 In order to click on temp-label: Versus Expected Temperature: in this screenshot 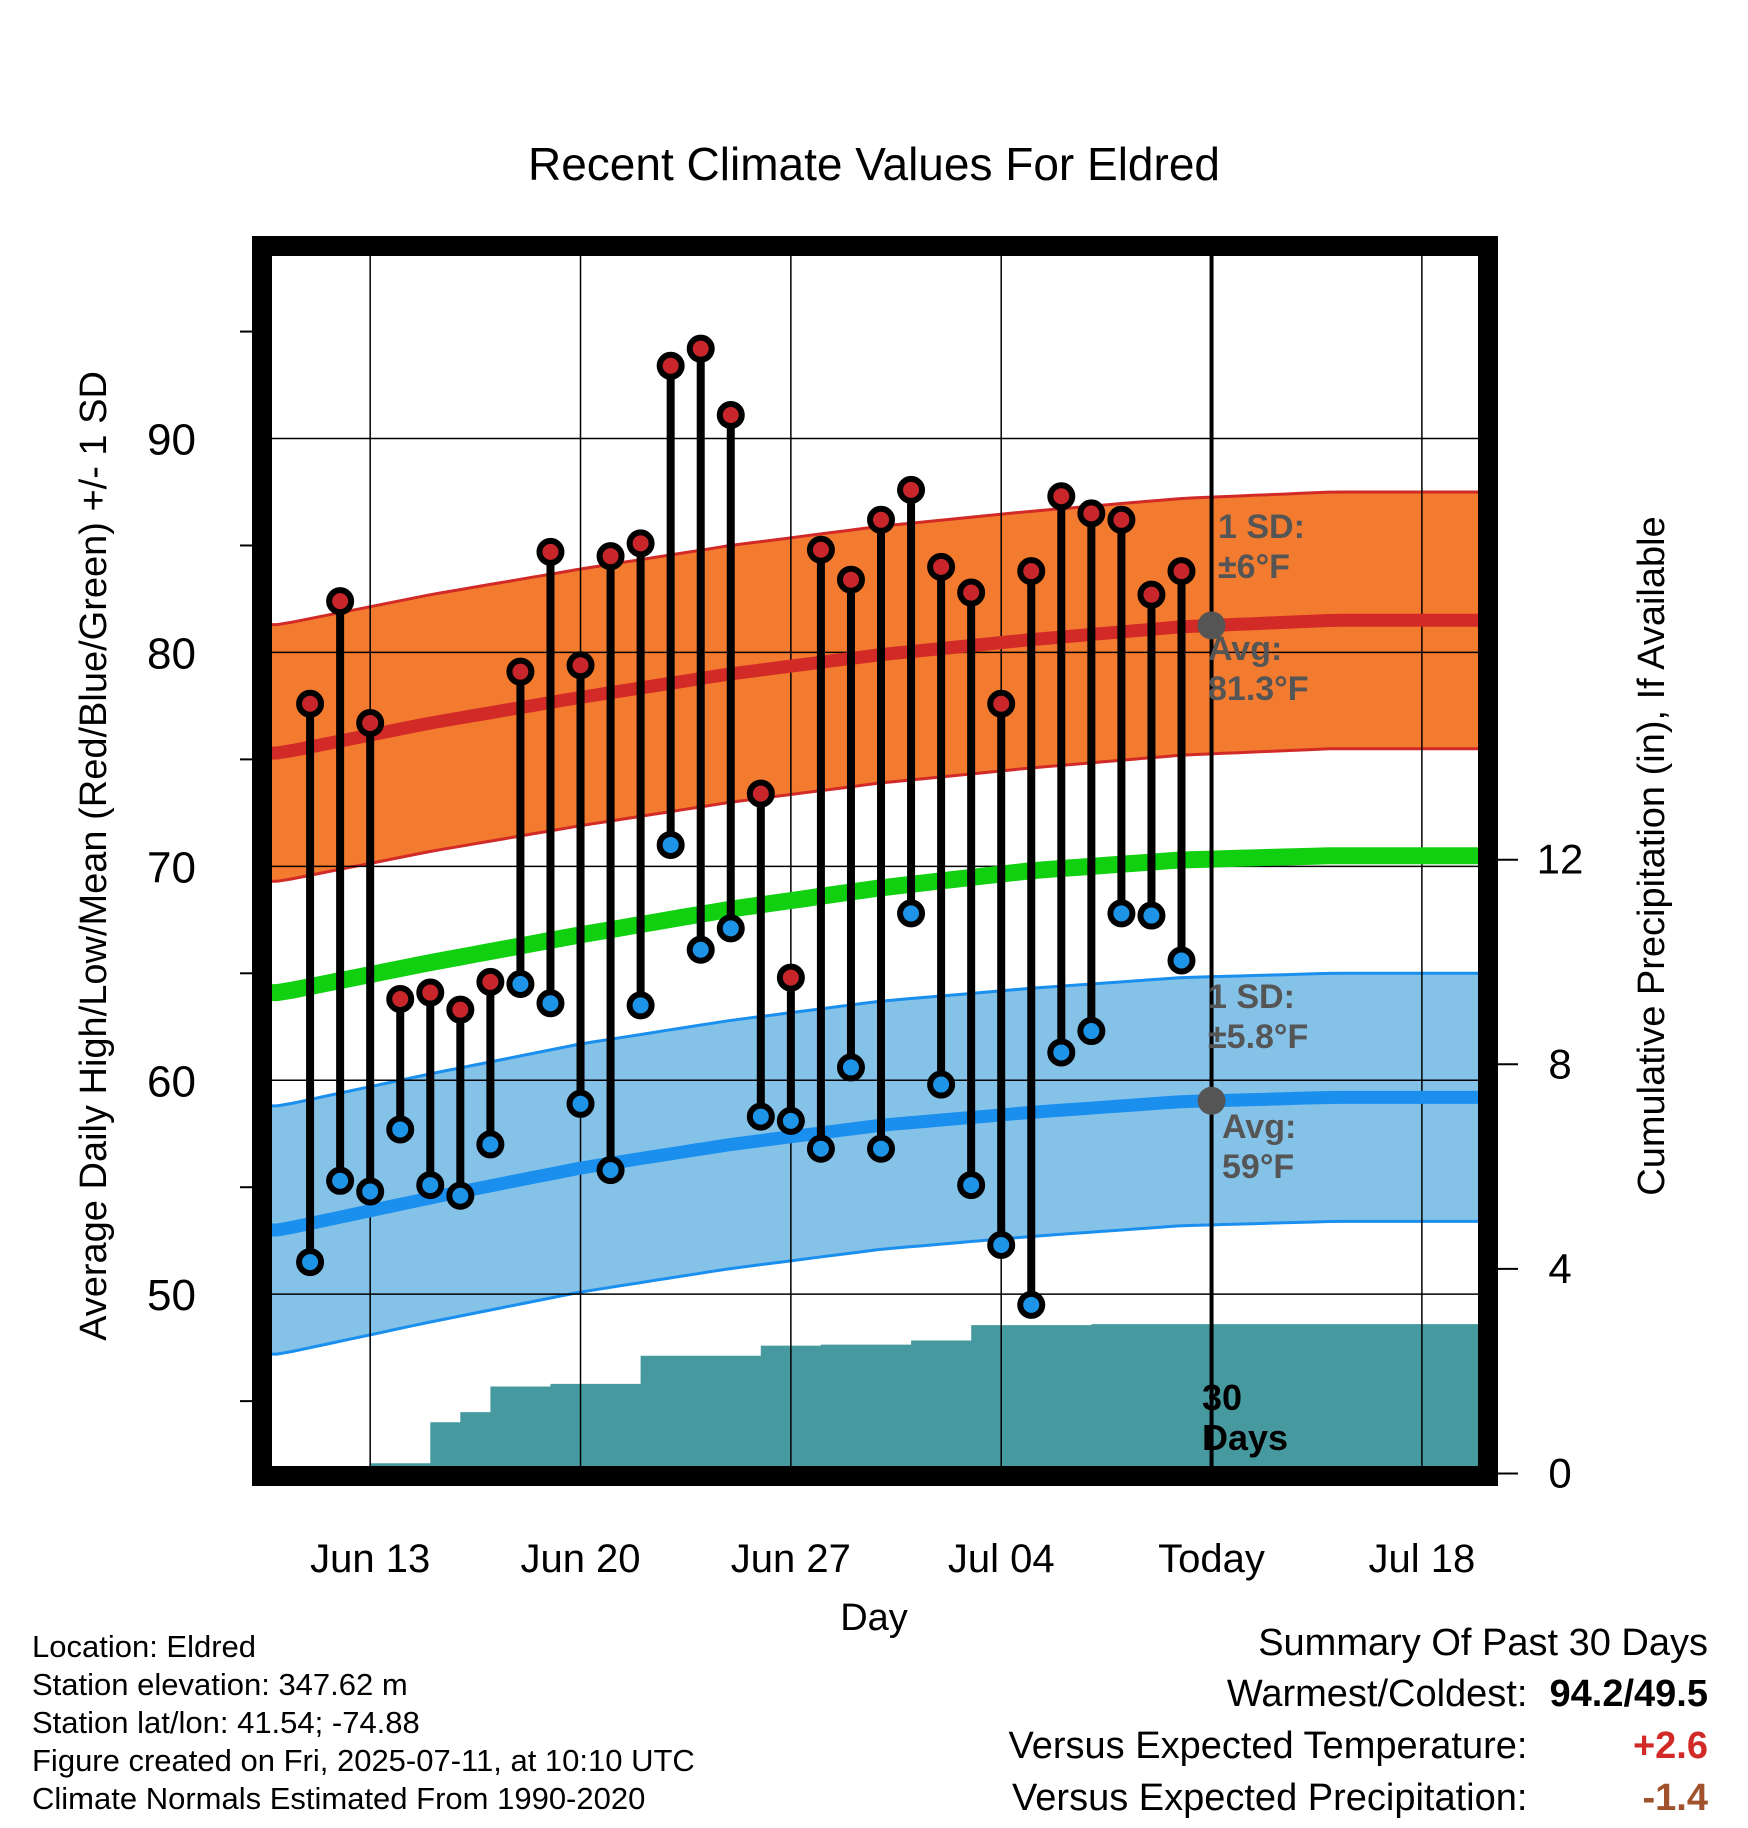, I will do `click(1268, 1746)`.